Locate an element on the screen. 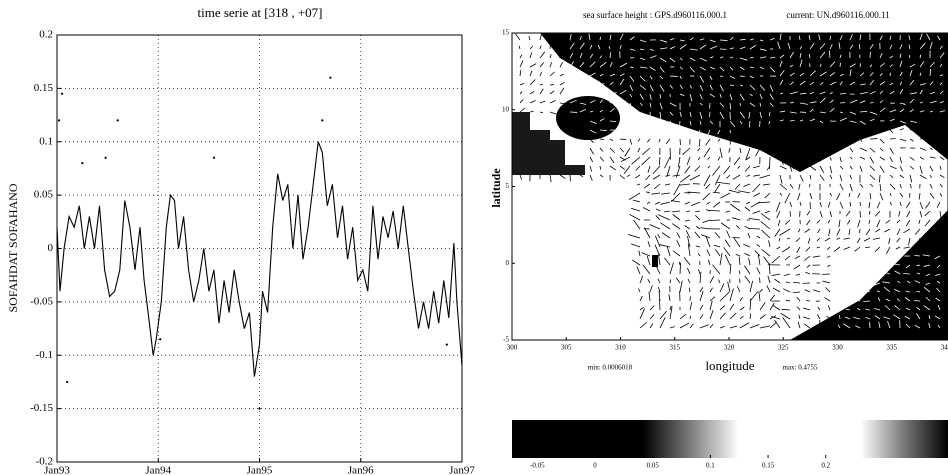 The height and width of the screenshot is (475, 948). colorbar-tick-label: 0.05 is located at coordinates (653, 466).